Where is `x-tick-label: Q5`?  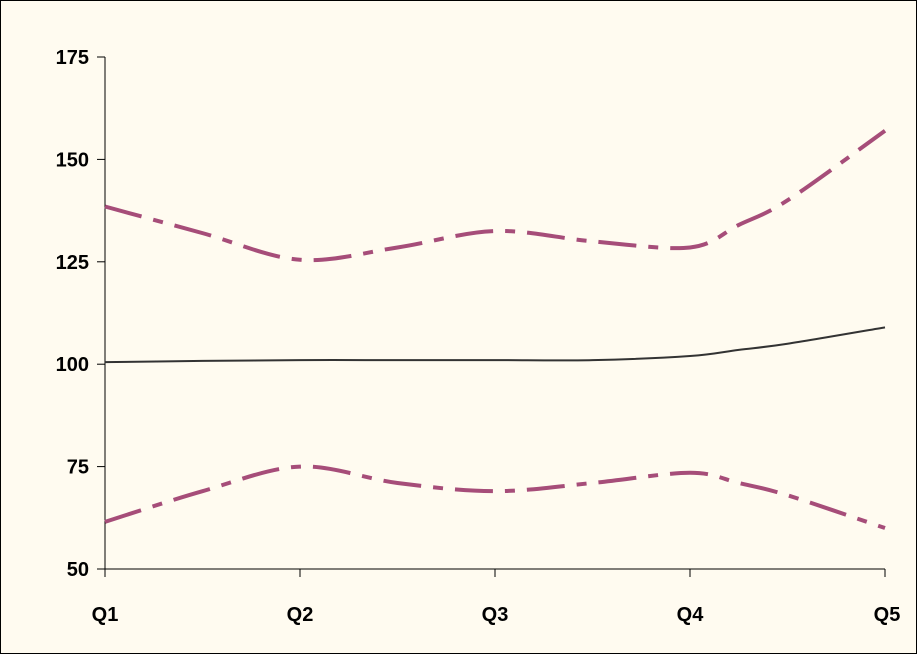 x-tick-label: Q5 is located at coordinates (887, 615).